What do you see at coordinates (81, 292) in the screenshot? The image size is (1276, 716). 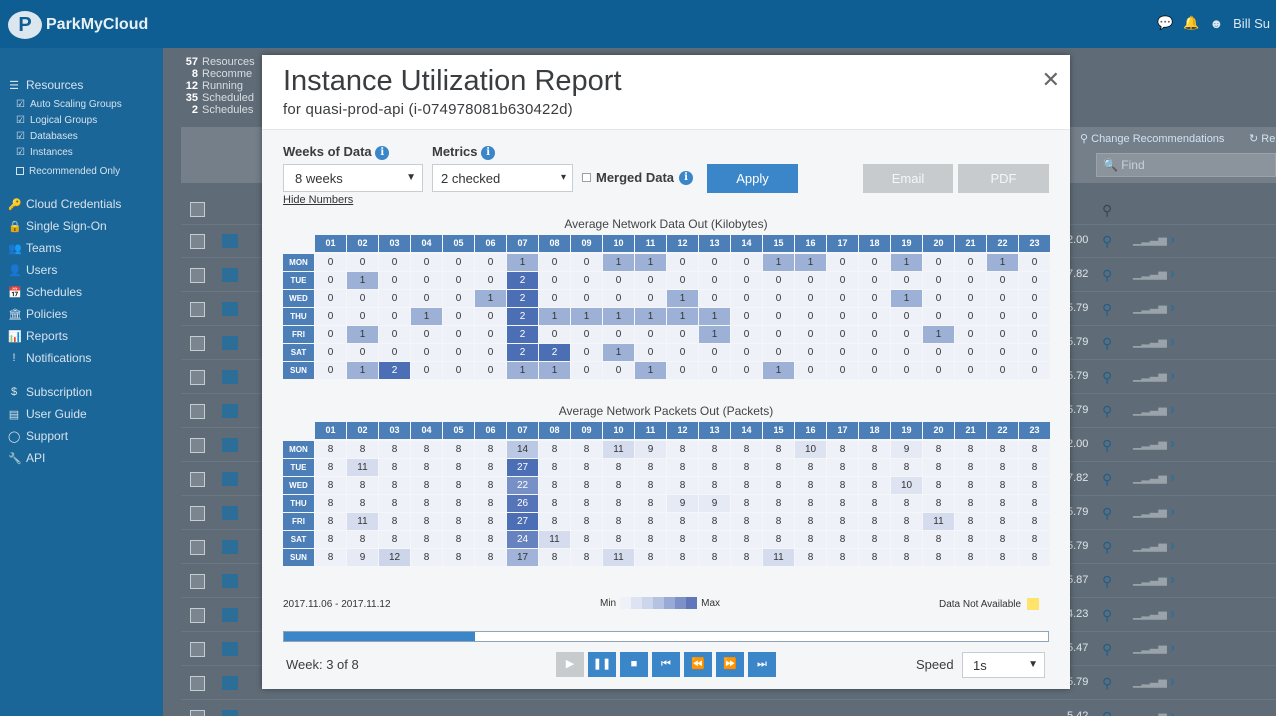 I see `sidebar-item: 📅 Schedules` at bounding box center [81, 292].